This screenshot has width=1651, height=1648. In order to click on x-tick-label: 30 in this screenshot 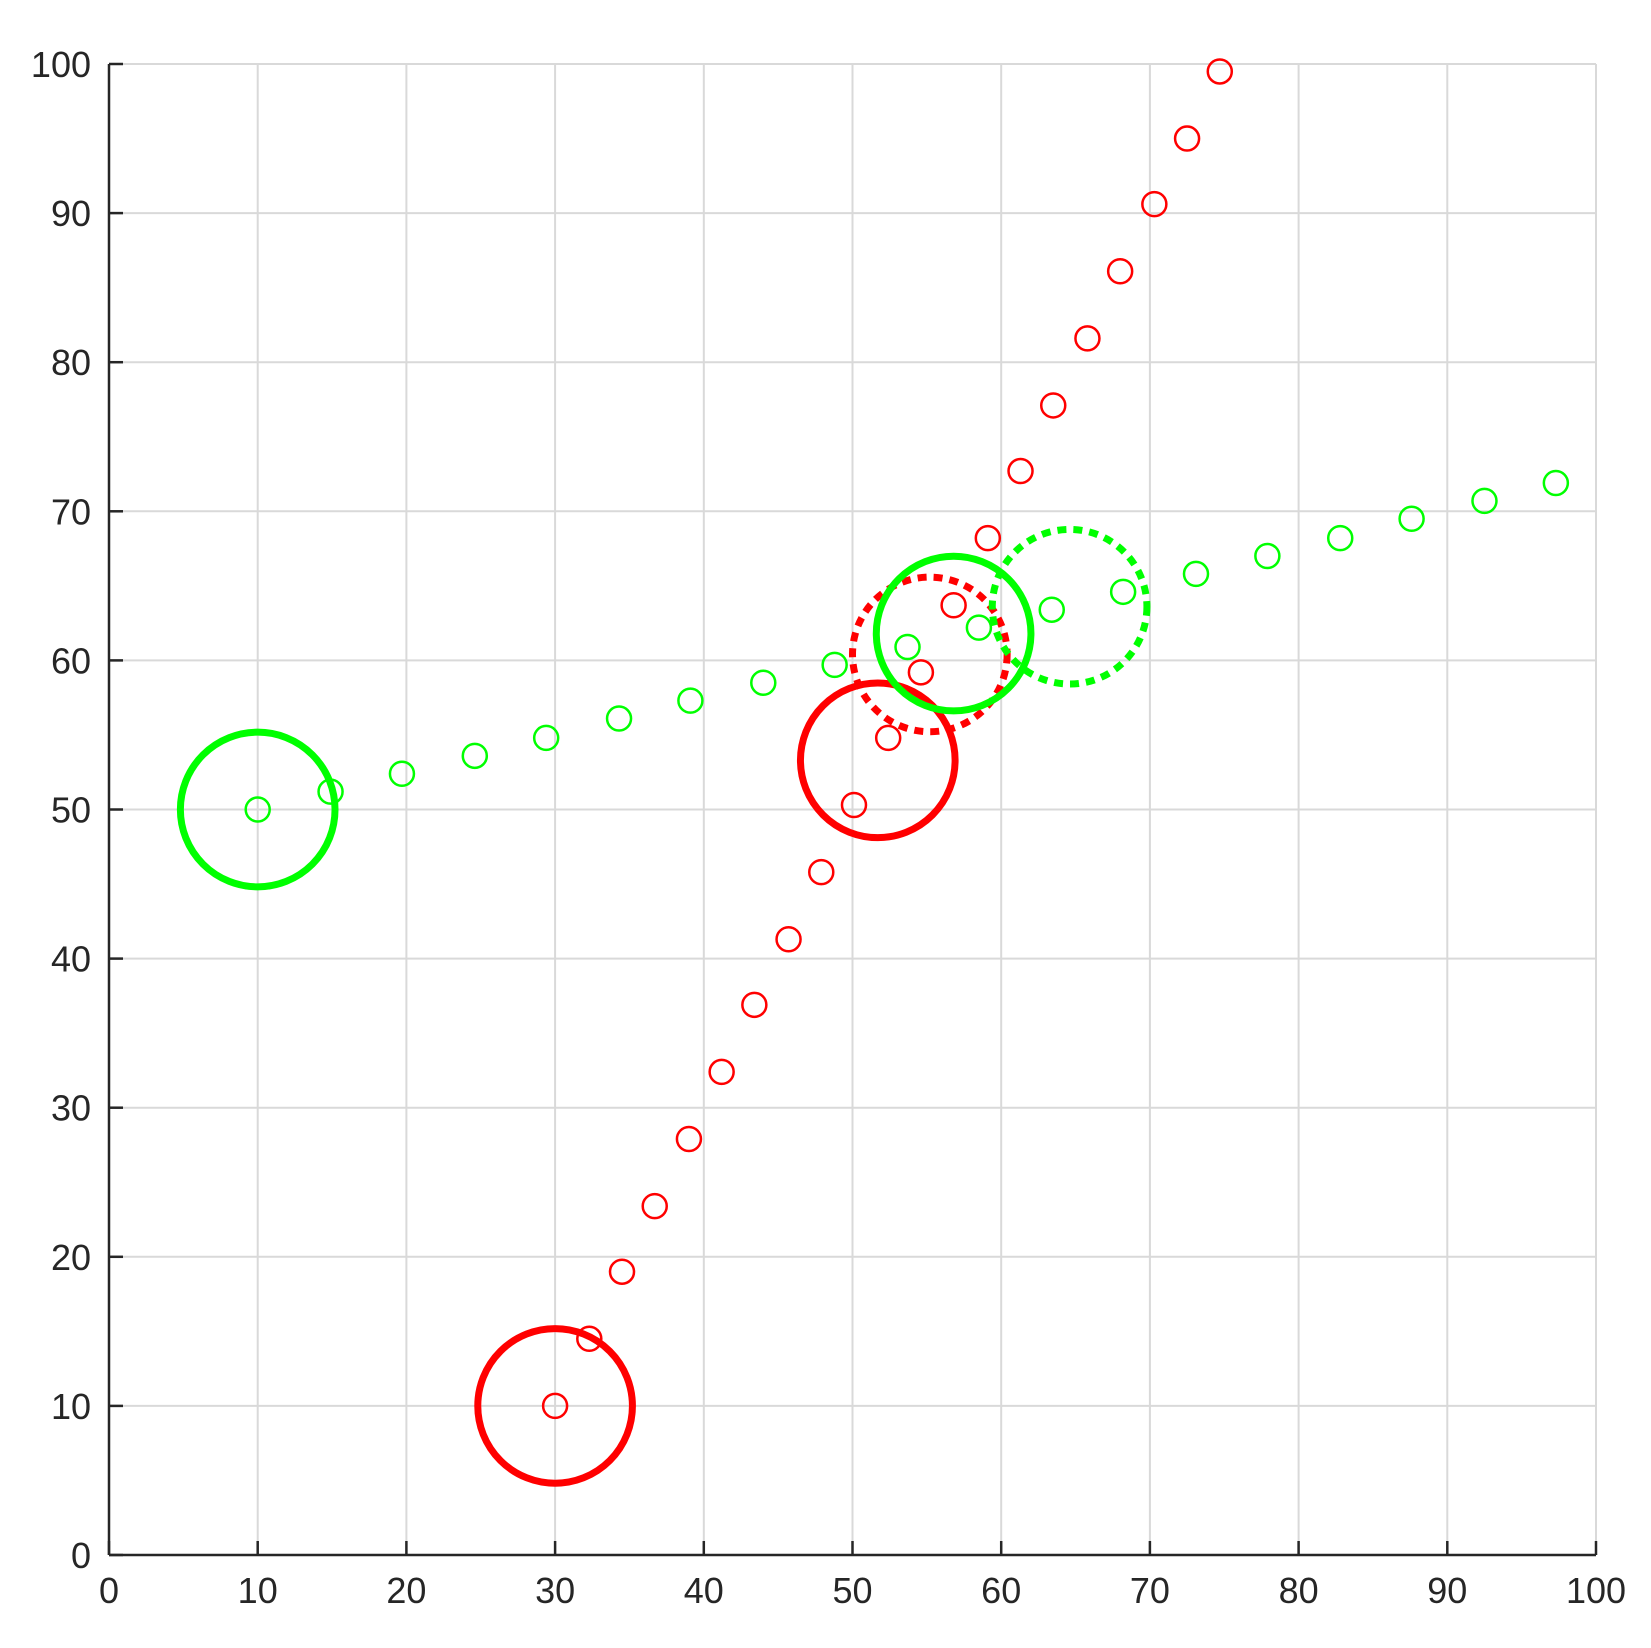, I will do `click(555, 1590)`.